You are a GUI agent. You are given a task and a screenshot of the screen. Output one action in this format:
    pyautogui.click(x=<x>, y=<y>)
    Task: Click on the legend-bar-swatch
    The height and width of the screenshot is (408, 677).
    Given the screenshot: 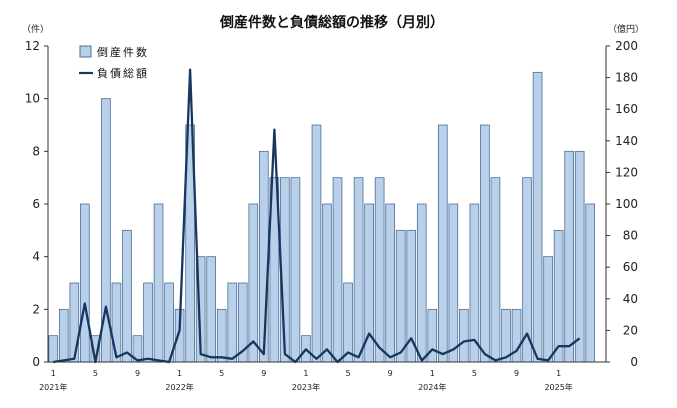 What is the action you would take?
    pyautogui.click(x=85, y=51)
    